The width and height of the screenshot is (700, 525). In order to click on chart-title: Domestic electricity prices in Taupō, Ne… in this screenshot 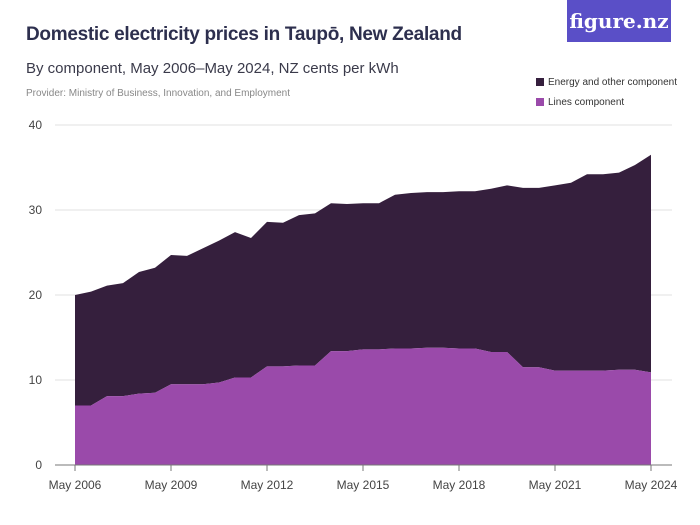, I will do `click(244, 34)`.